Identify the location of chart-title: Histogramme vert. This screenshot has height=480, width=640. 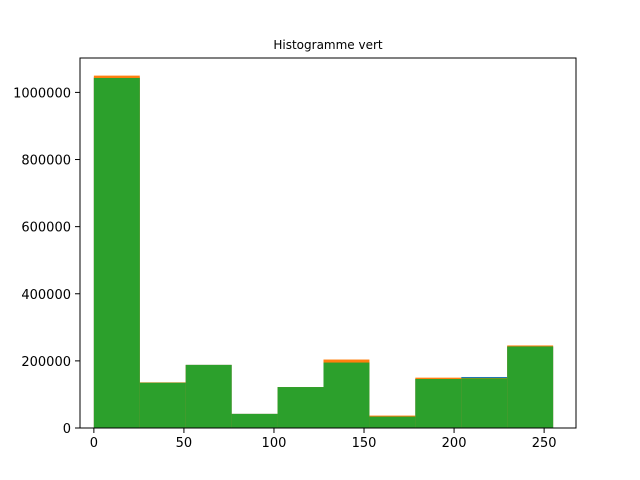
(328, 45).